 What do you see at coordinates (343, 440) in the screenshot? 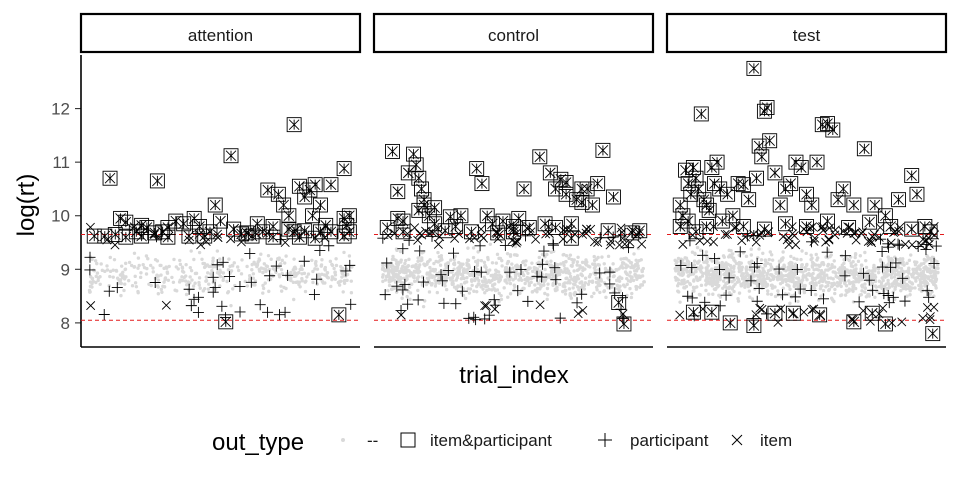
I see `legend-key-point` at bounding box center [343, 440].